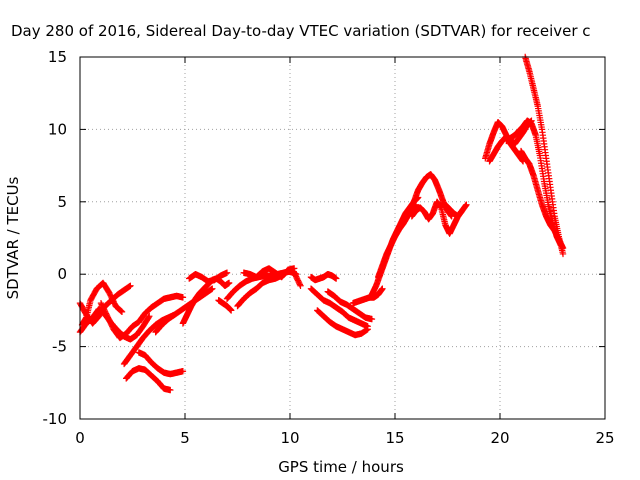 This screenshot has height=480, width=640. Describe the element at coordinates (437, 217) in the screenshot. I see `series-track-w` at that location.